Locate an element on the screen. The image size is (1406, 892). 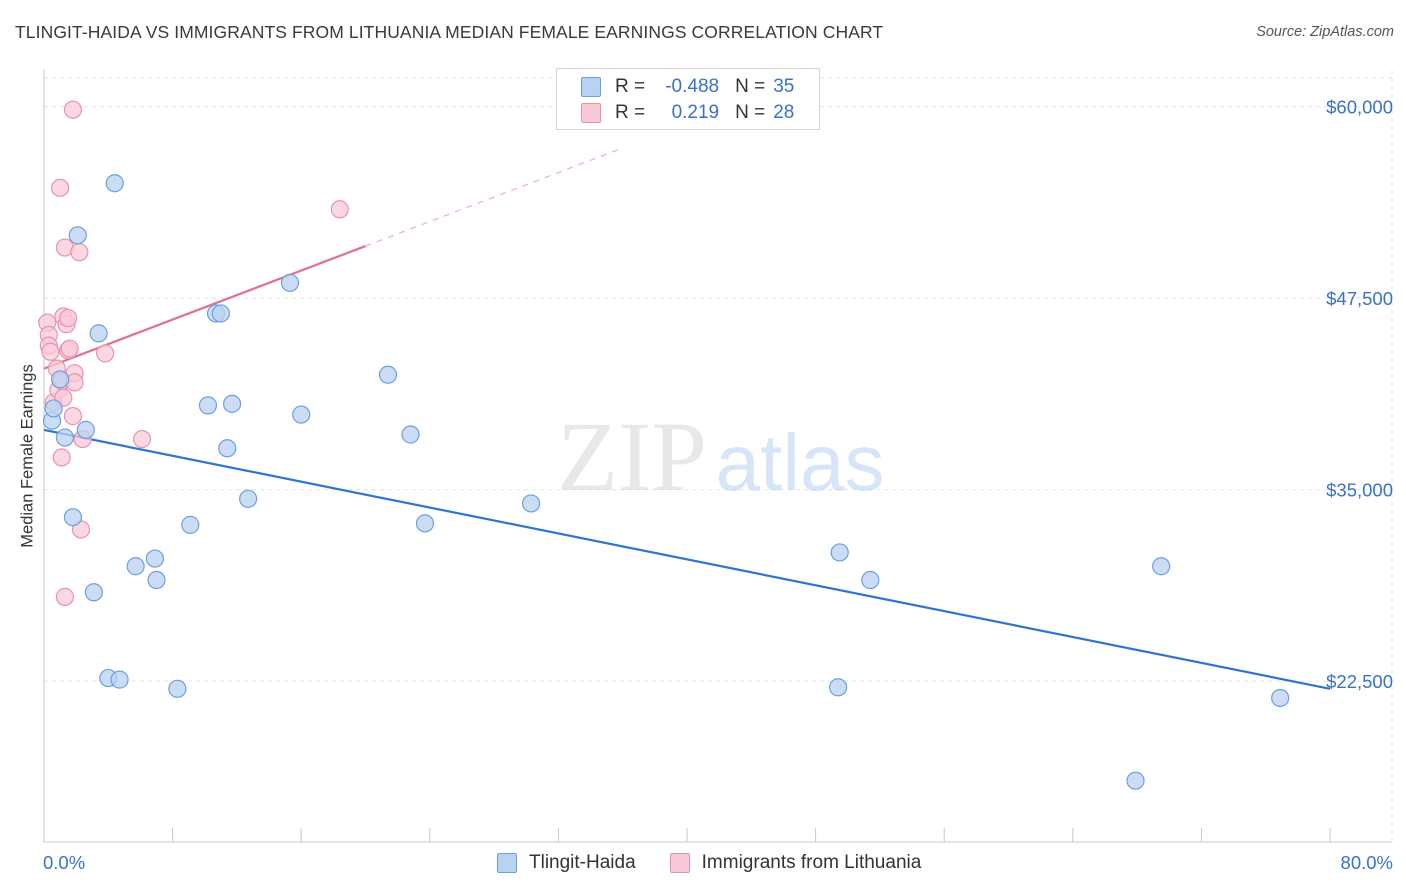
watermark: ZIP atlas is located at coordinates (720, 456).